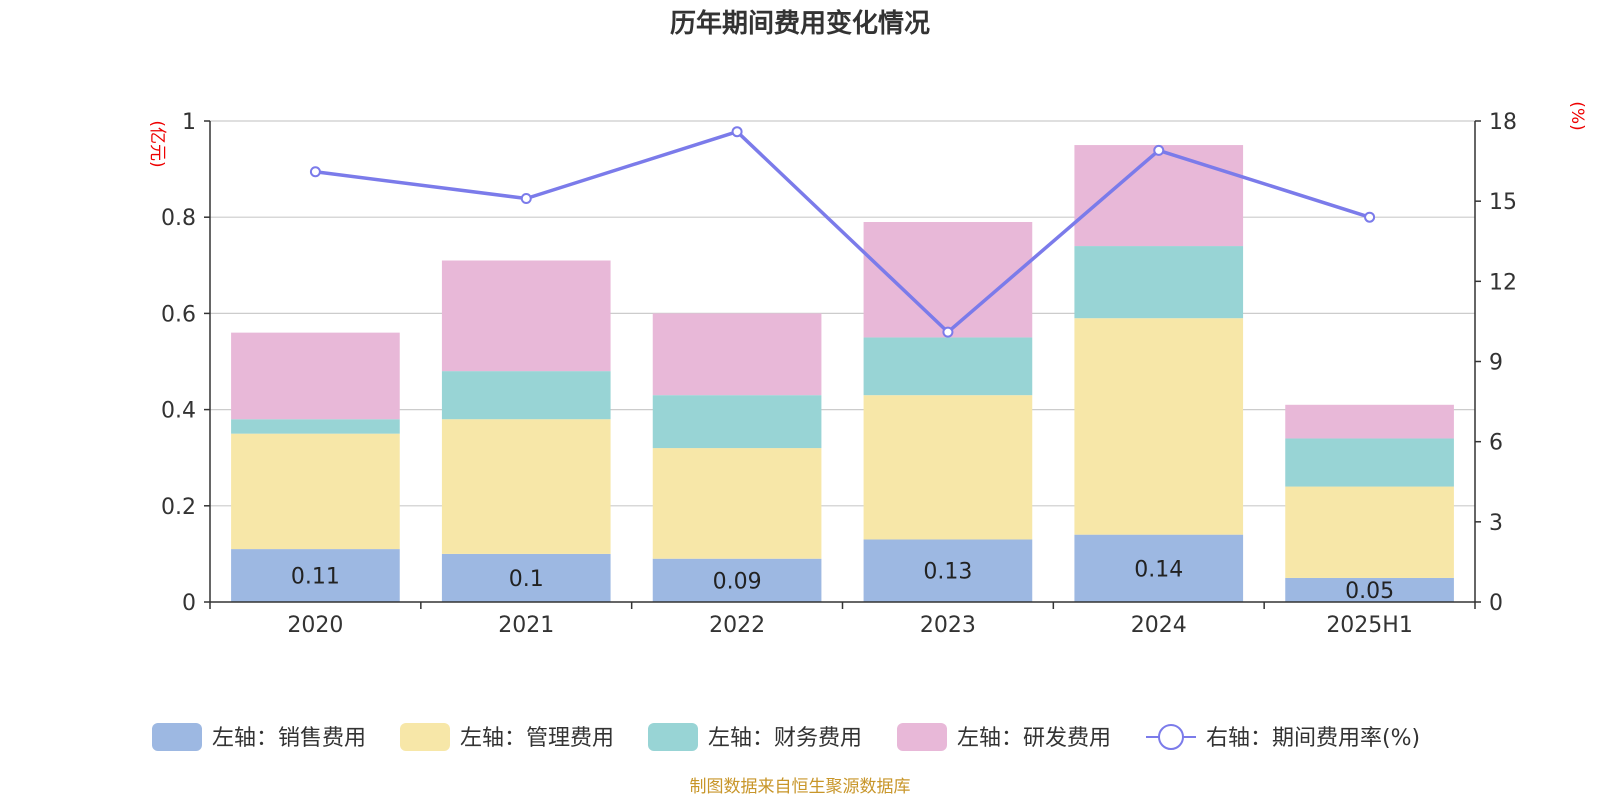  I want to click on data-label: 0.11, so click(315, 577).